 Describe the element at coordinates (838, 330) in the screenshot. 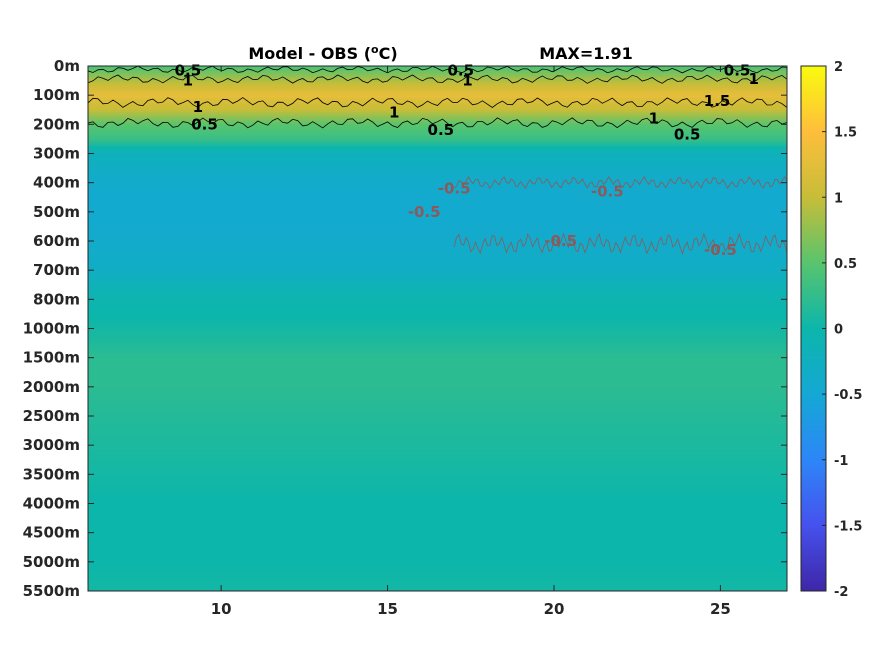

I see `colorbar-tick-label: 0` at that location.